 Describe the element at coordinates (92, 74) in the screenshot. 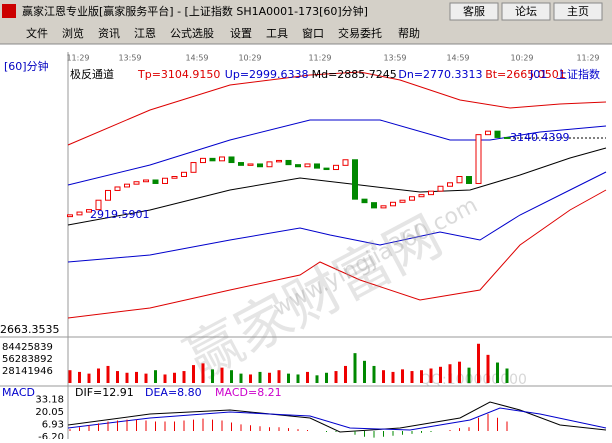

I see `indicator-name: 极反通道` at that location.